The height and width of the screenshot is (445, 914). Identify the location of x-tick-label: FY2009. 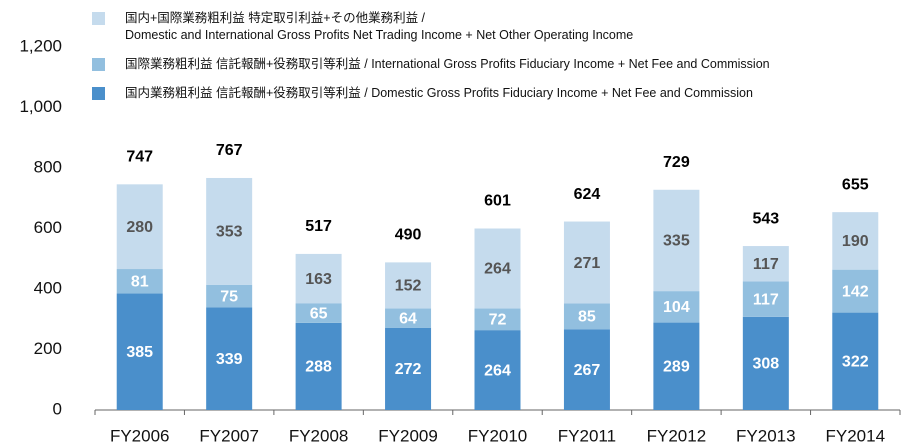
(408, 435).